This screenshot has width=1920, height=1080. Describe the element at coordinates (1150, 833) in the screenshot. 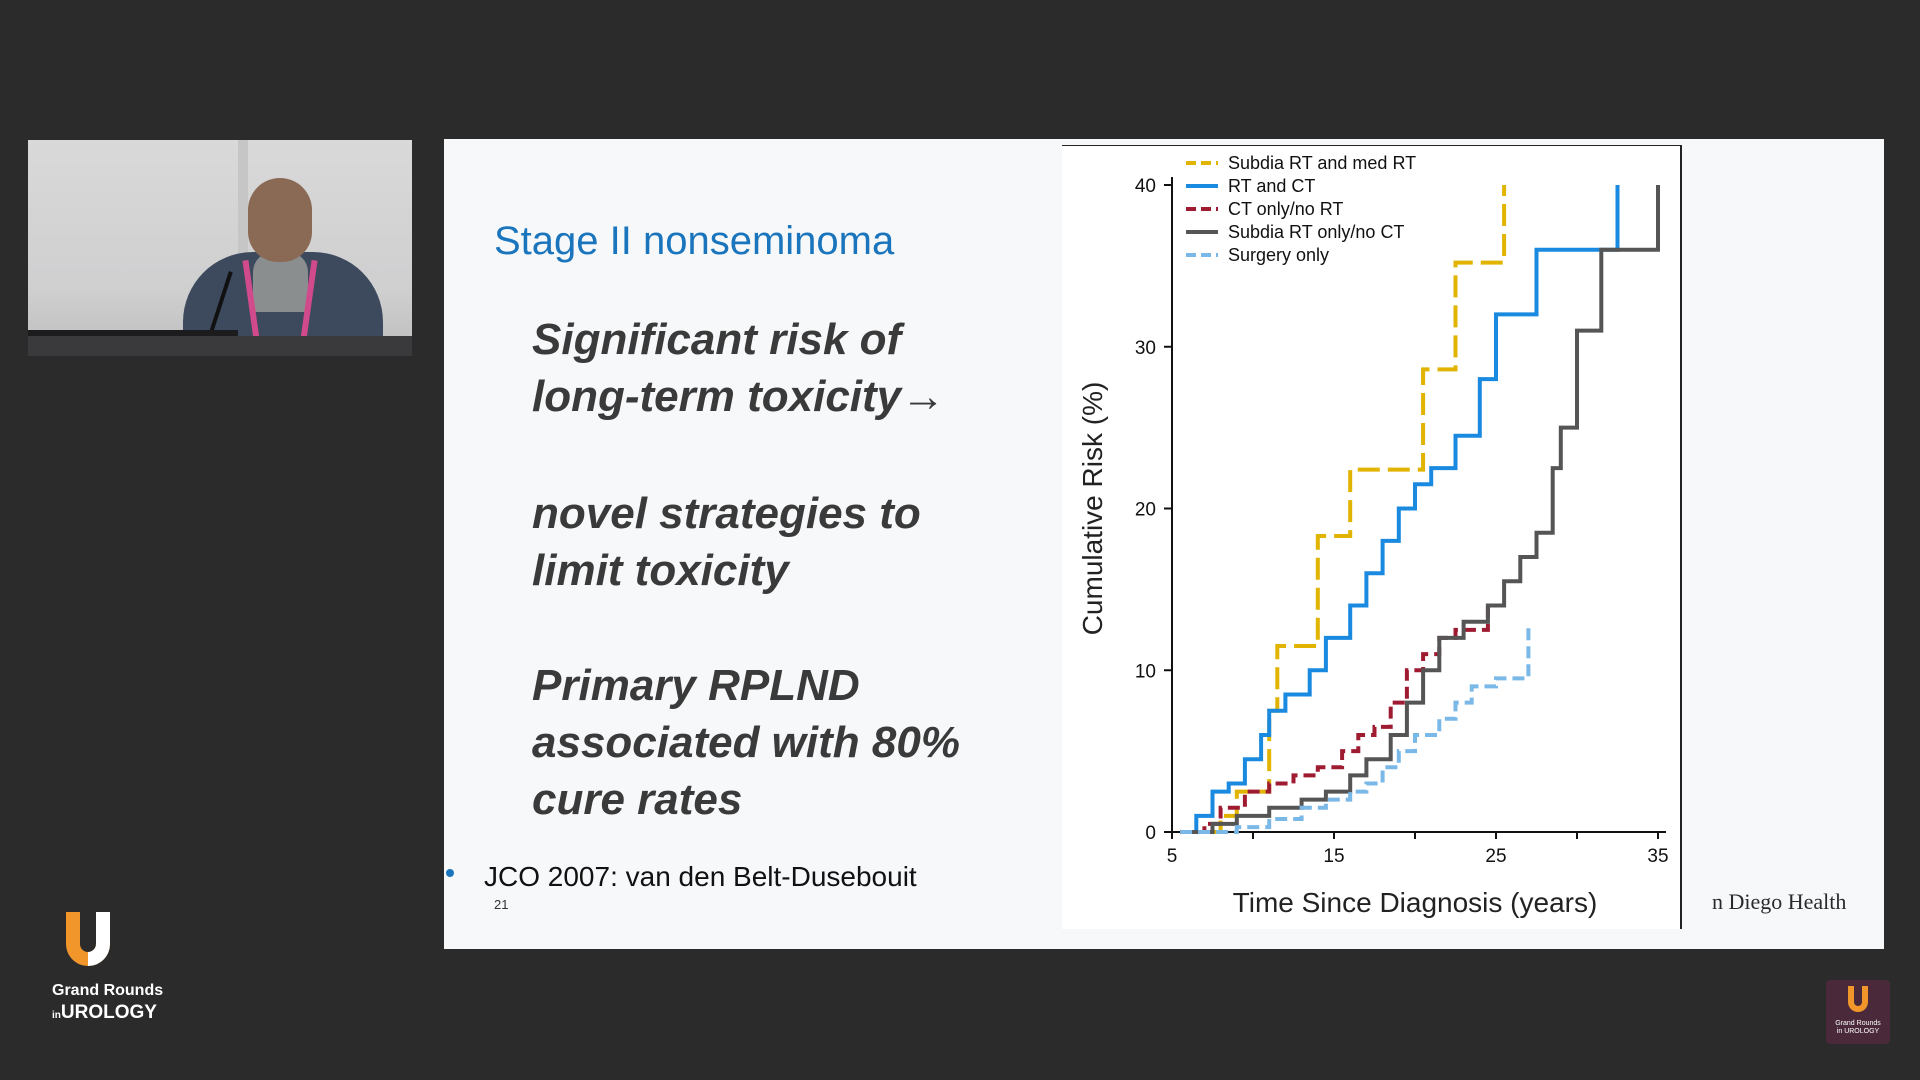

I see `y-tick-label: 0` at that location.